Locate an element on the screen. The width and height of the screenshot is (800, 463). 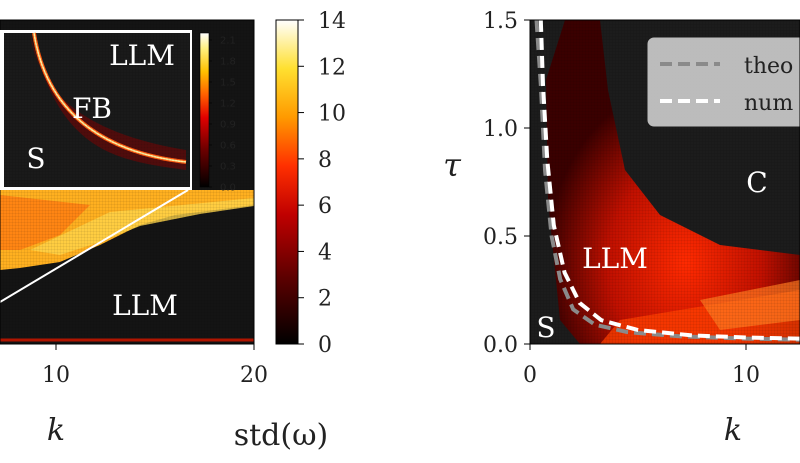
right-annotation-c: C is located at coordinates (756, 182).